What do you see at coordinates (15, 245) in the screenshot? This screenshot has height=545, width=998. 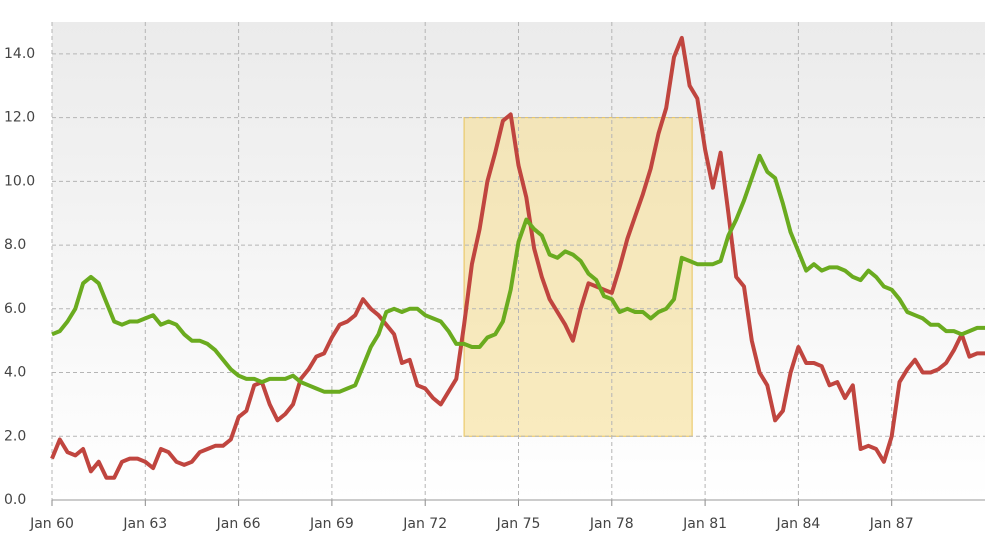 I see `y-tick-label: 8.0` at bounding box center [15, 245].